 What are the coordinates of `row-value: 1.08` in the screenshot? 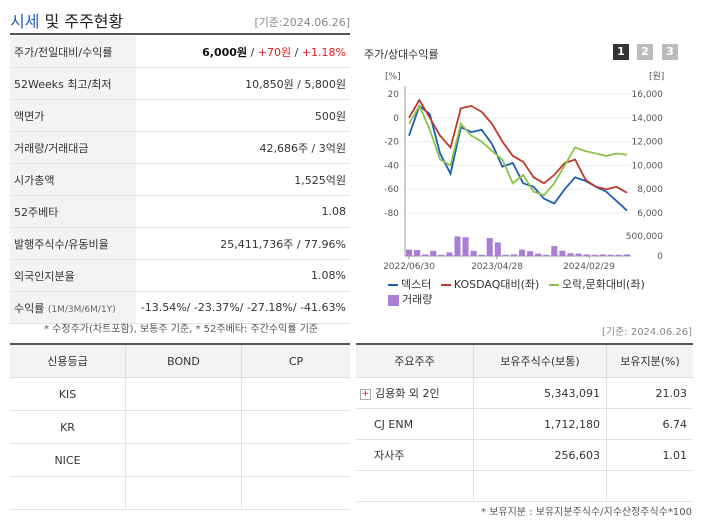 It's located at (243, 211).